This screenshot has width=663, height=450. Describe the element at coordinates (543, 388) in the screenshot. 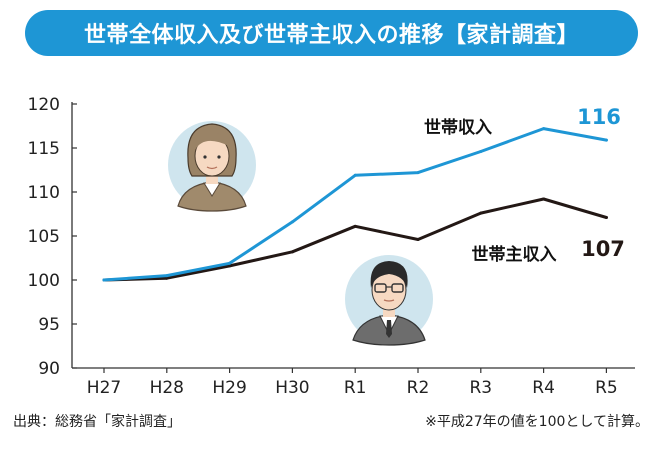

I see `x-tick-label: R4` at that location.